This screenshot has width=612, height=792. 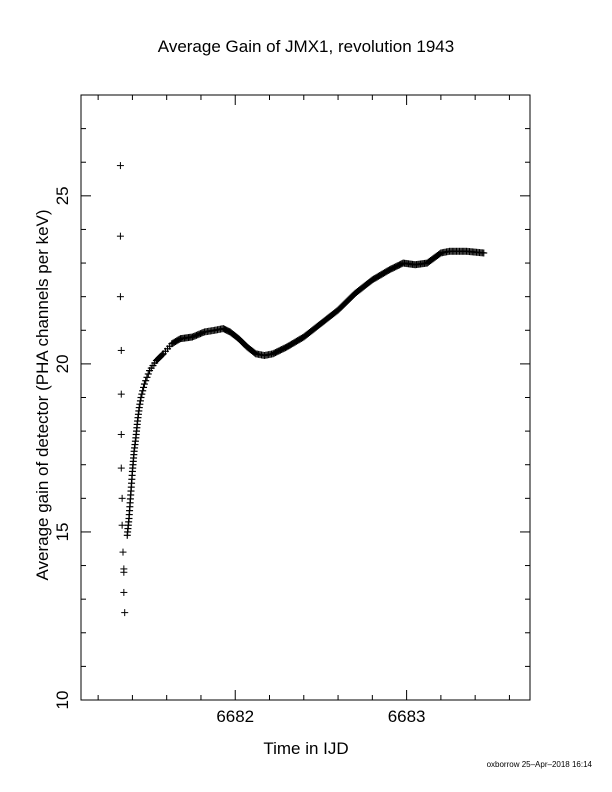 I want to click on footer-credit: oxborrow 25–Apr–2018 16:14, so click(x=539, y=764).